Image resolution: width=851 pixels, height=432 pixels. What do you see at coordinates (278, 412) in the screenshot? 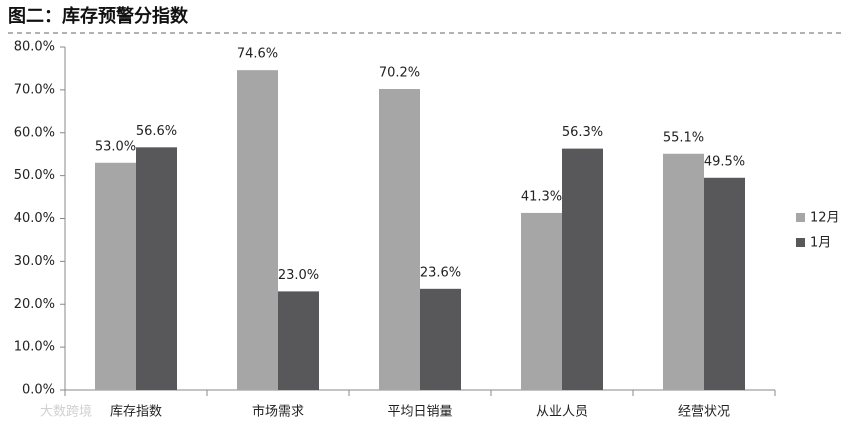
I see `x-tick-label: 市场需求` at bounding box center [278, 412].